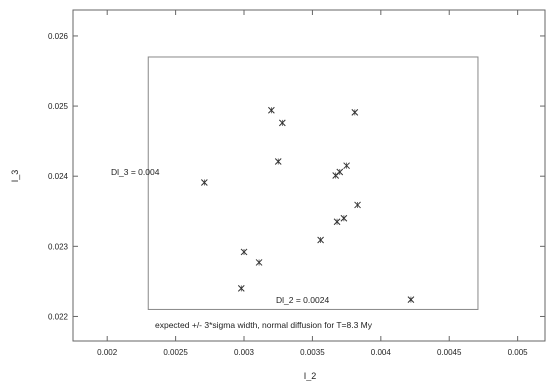 The height and width of the screenshot is (381, 559). I want to click on y-tick-label: 0.026, so click(58, 36).